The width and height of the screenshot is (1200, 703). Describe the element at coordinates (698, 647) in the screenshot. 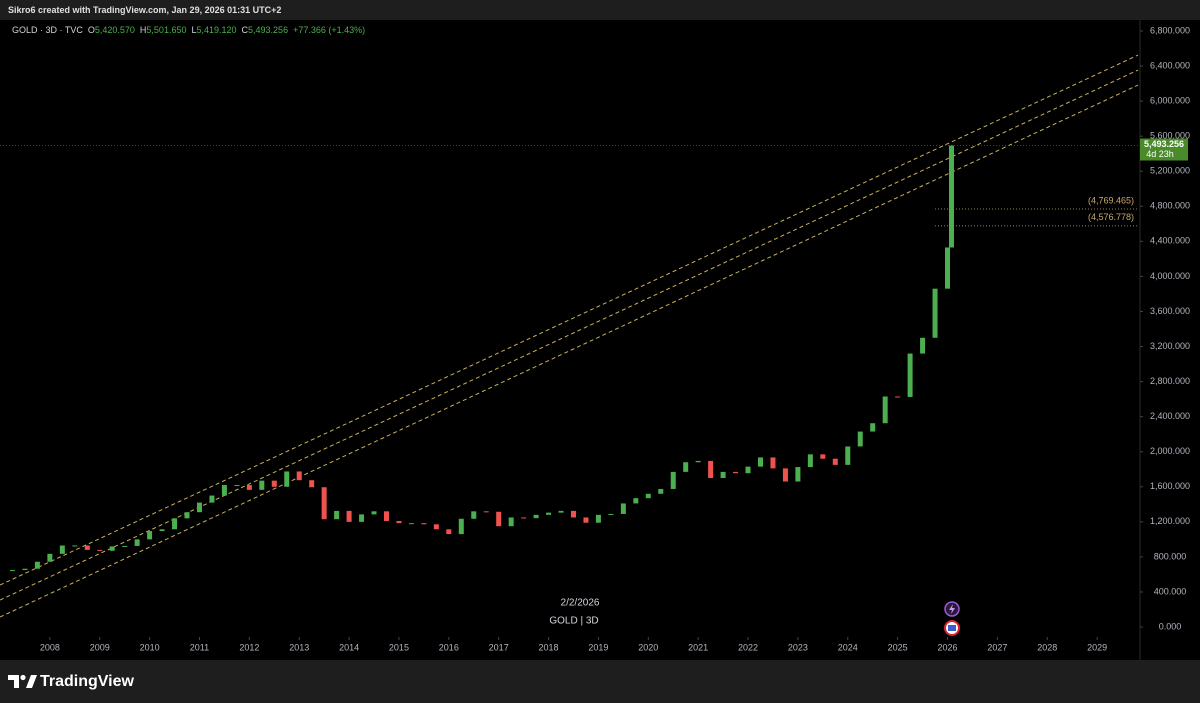

I see `x-tick-label: 2021` at that location.